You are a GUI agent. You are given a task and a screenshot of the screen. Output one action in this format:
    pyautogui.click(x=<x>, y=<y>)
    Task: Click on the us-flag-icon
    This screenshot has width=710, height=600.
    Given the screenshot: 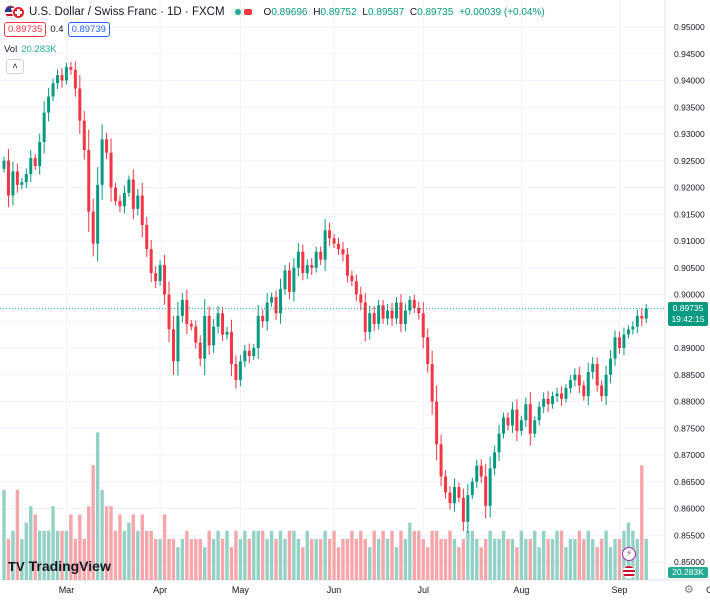 What is the action you would take?
    pyautogui.click(x=629, y=572)
    